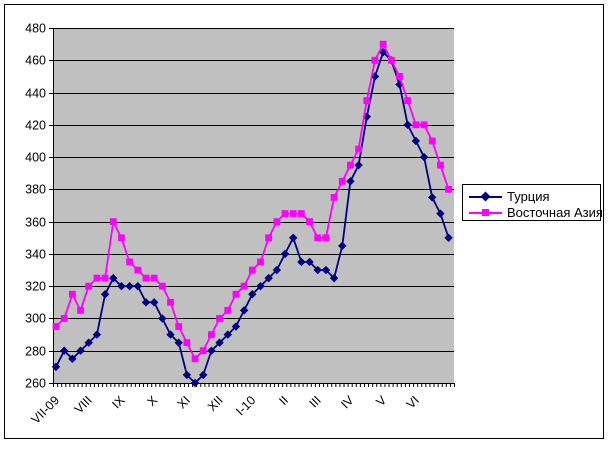 Image resolution: width=612 pixels, height=451 pixels. Describe the element at coordinates (283, 400) in the screenshot. I see `x-axis-label: II` at that location.